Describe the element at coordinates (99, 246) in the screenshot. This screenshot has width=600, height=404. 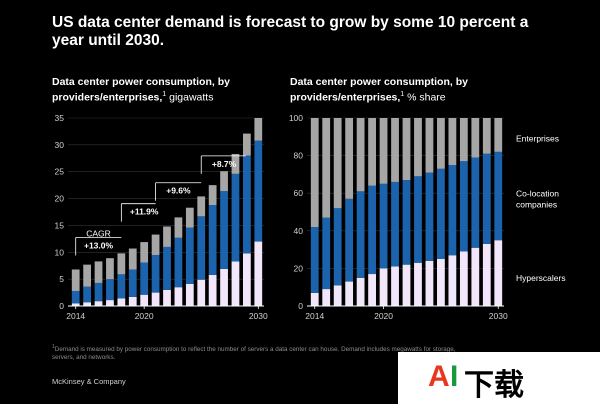
I see `cagr-annotation: +13.0%` at that location.